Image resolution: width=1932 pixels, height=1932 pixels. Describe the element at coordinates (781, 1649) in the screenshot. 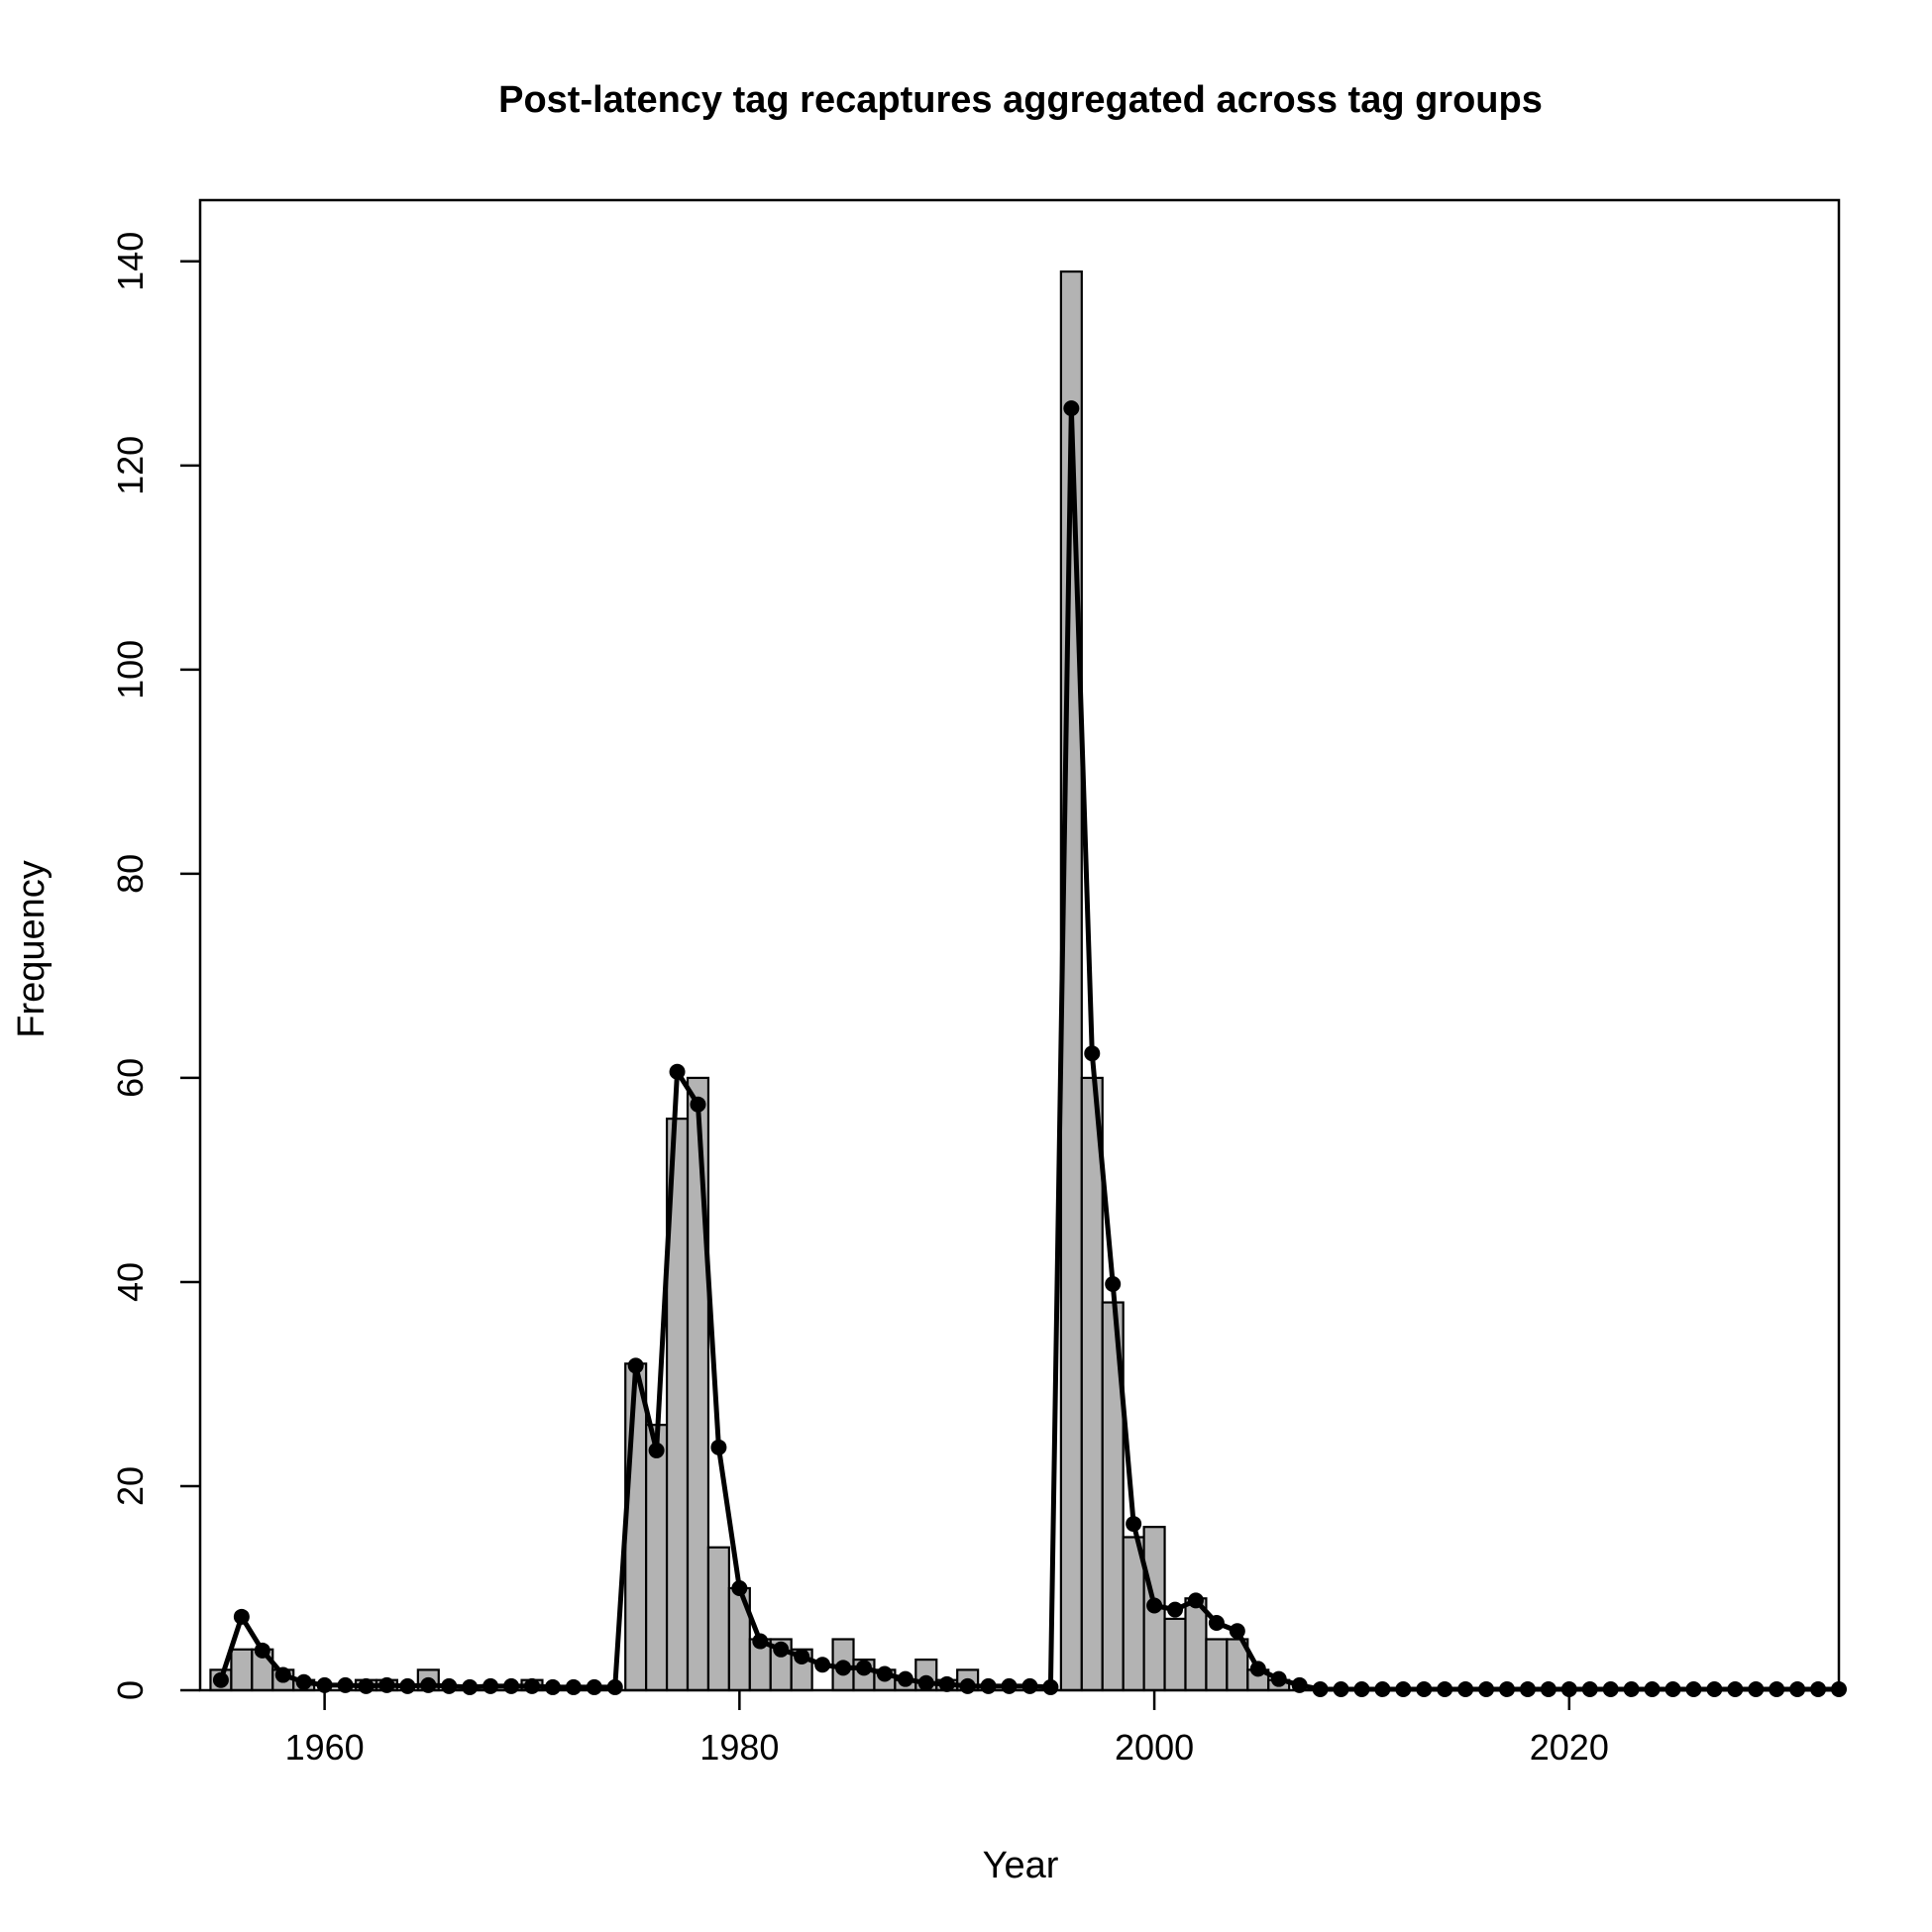

I see `point-1982` at that location.